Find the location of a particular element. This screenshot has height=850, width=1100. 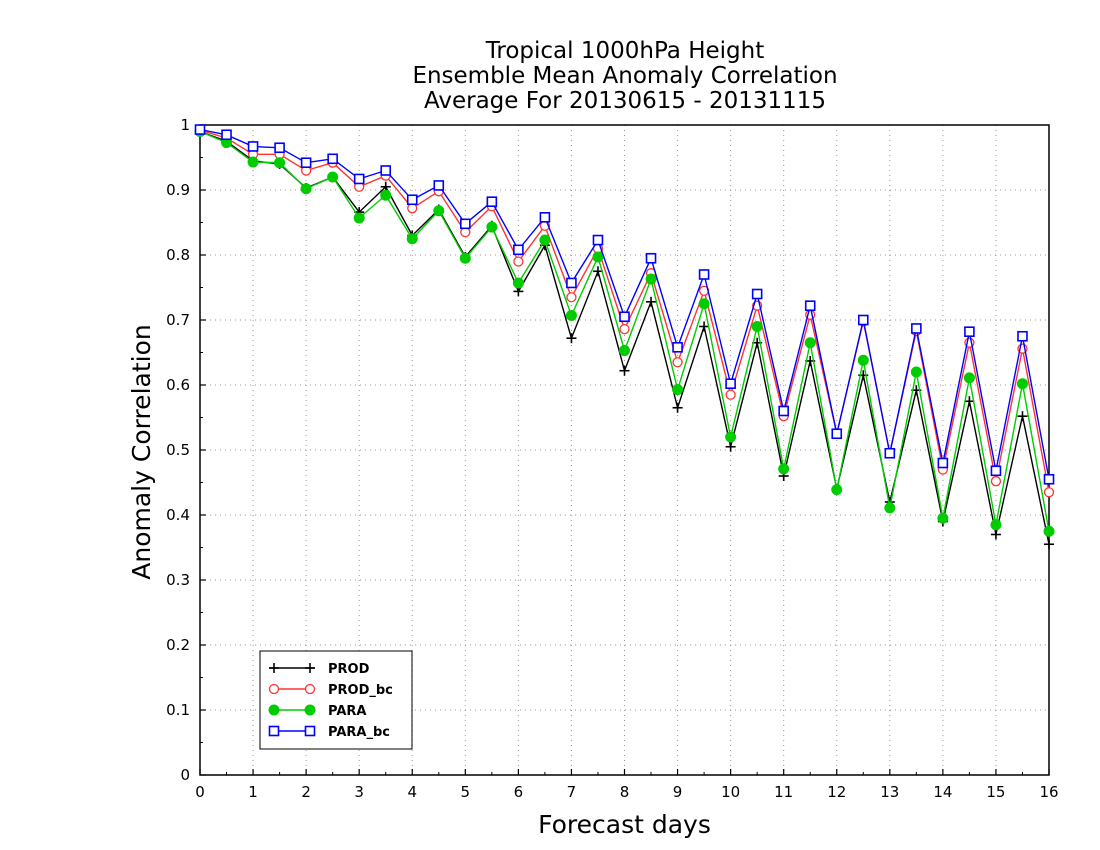

y-tick-label: 0.9 is located at coordinates (178, 190).